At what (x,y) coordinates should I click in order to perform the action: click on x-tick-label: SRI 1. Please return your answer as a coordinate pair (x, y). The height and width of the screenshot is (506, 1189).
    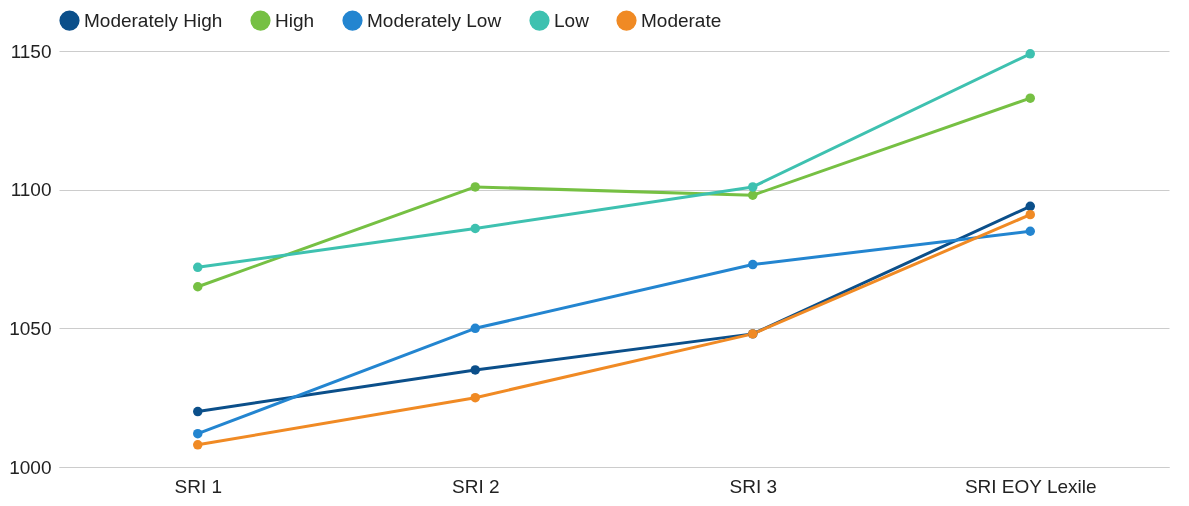
    Looking at the image, I should click on (198, 486).